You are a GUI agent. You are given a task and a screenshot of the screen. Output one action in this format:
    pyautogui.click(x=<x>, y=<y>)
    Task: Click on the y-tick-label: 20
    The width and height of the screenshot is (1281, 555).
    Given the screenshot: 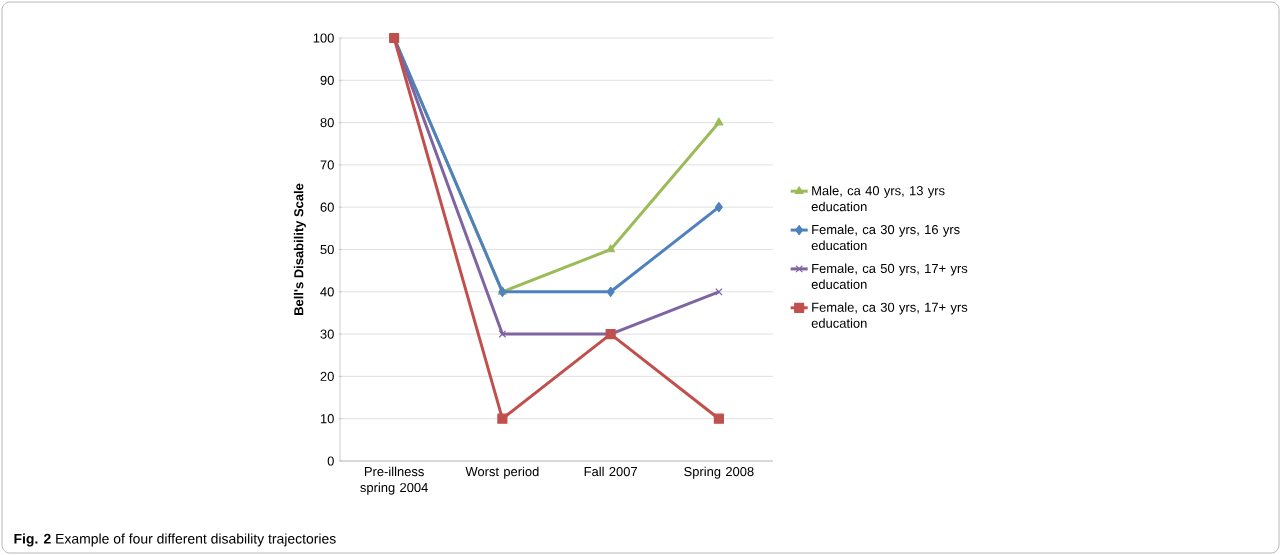 What is the action you would take?
    pyautogui.click(x=327, y=376)
    